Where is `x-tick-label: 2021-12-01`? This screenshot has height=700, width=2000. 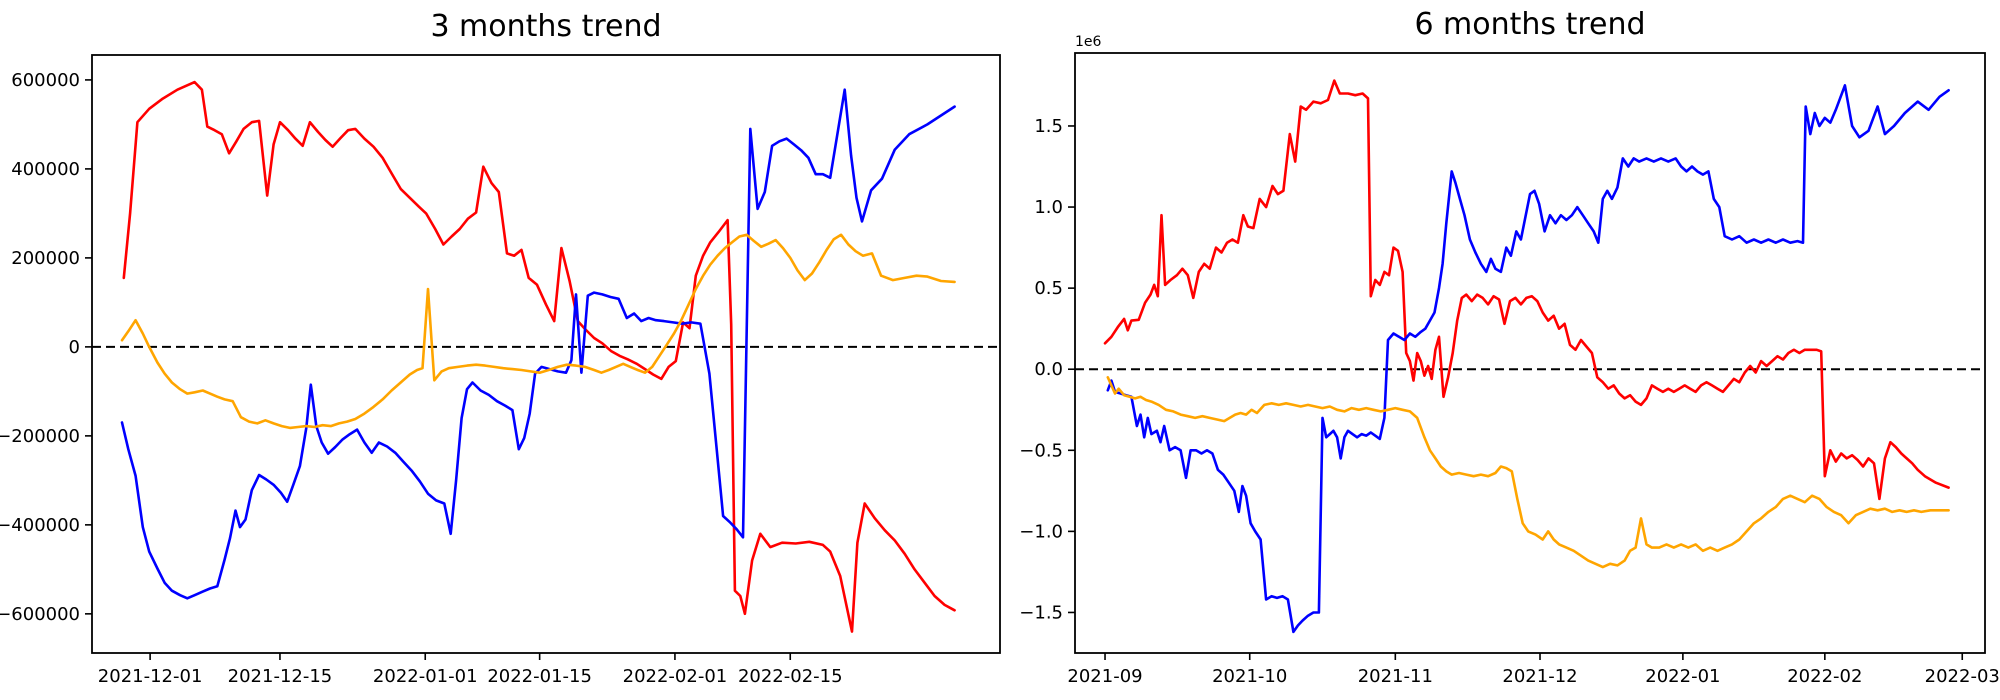
x-tick-label: 2021-12-01 is located at coordinates (150, 676).